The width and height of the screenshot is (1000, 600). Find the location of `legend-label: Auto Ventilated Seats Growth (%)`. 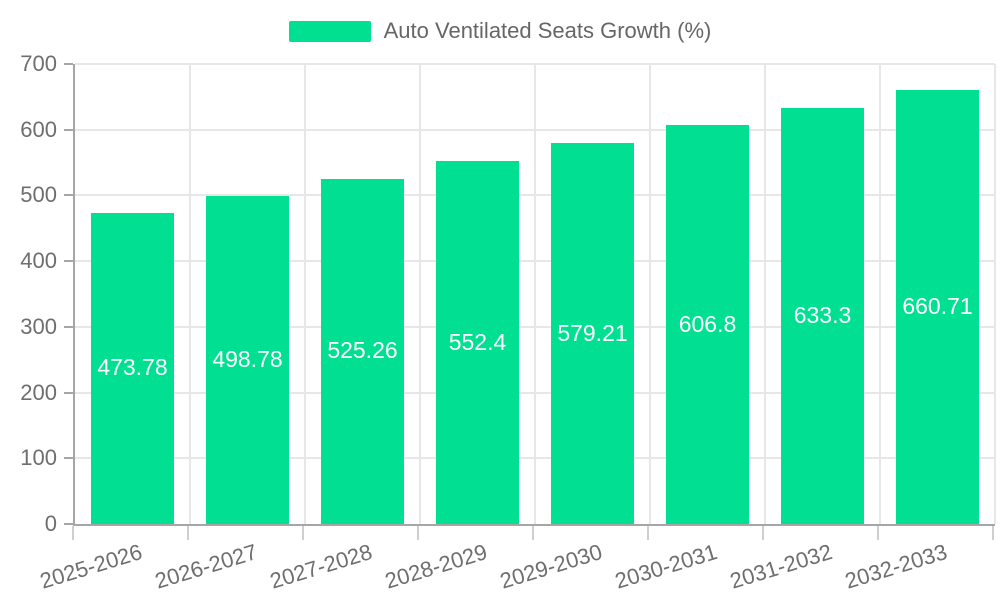

legend-label: Auto Ventilated Seats Growth (%) is located at coordinates (547, 30).